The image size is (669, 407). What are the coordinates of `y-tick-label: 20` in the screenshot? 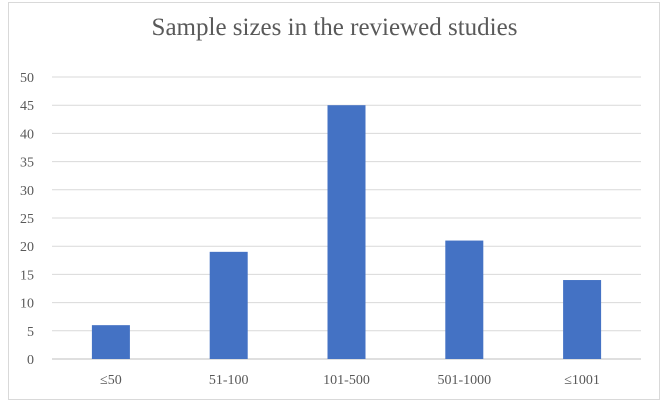 It's located at (27, 247).